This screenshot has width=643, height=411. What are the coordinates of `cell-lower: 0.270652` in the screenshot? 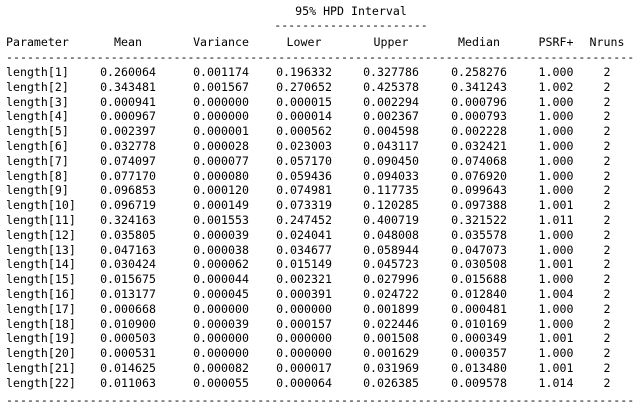 It's located at (304, 86).